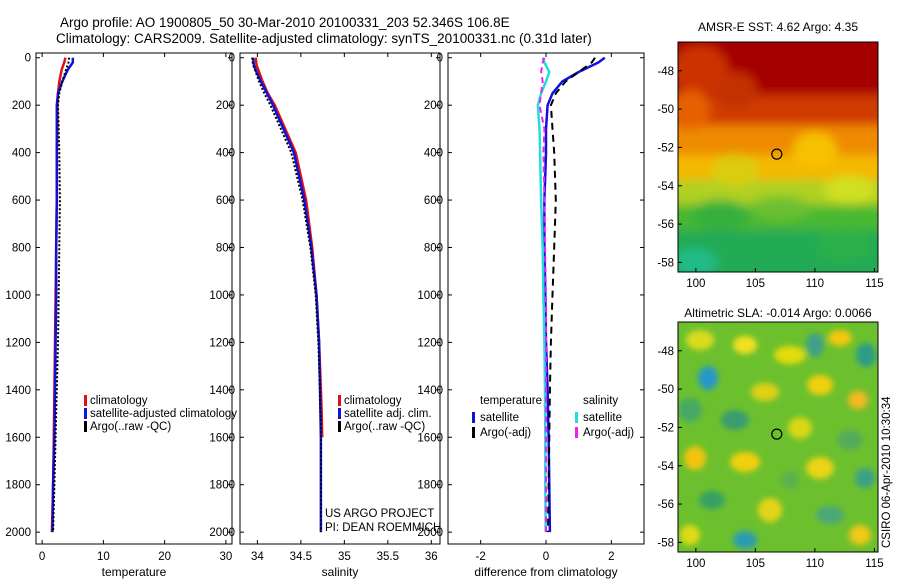 The width and height of the screenshot is (900, 580). Describe the element at coordinates (665, 187) in the screenshot. I see `sst_map-ytick-label: -54` at that location.